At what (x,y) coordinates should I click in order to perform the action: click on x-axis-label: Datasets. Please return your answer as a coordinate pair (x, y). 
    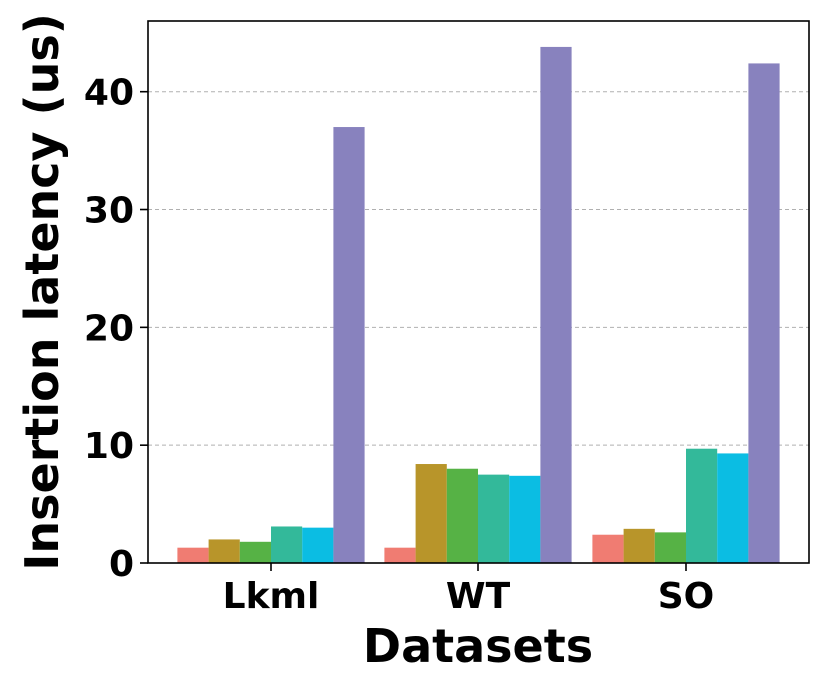
    Looking at the image, I should click on (478, 646).